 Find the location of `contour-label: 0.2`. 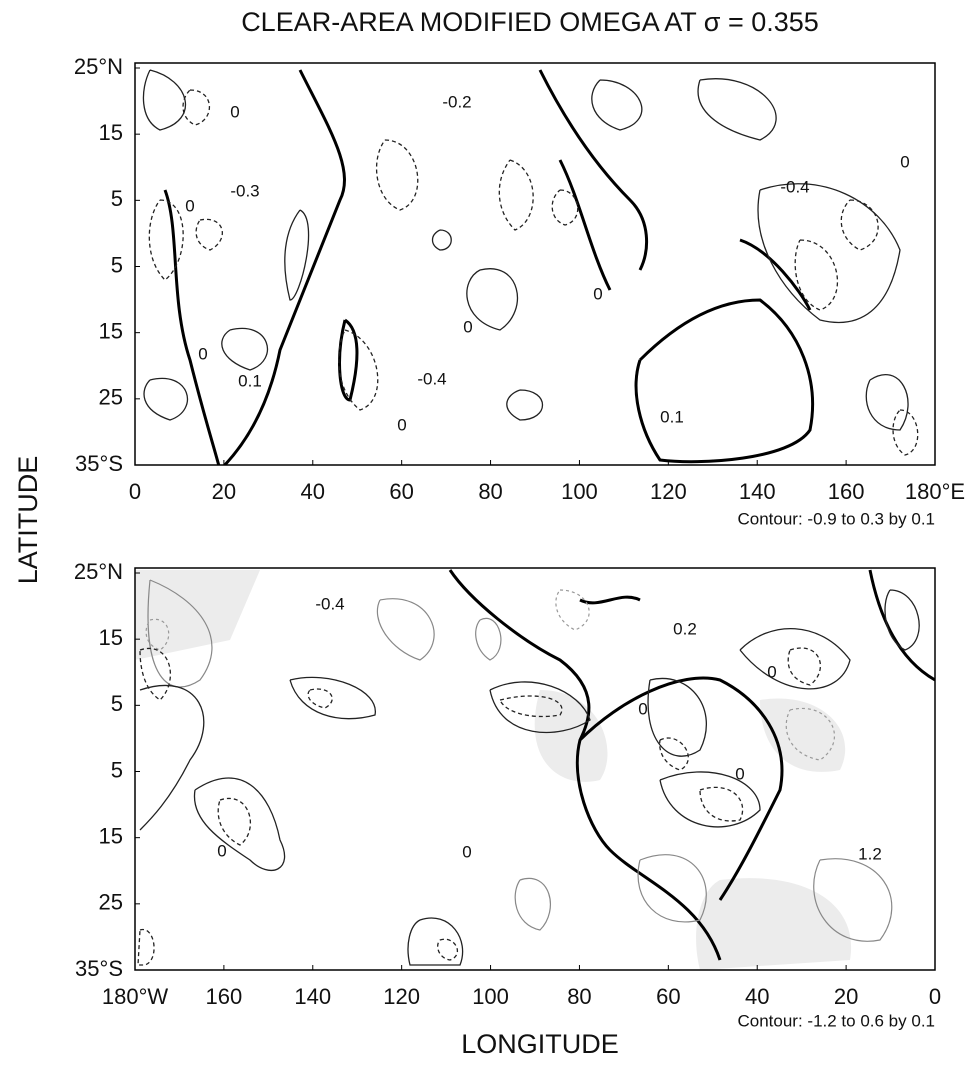

contour-label: 0.2 is located at coordinates (685, 628).